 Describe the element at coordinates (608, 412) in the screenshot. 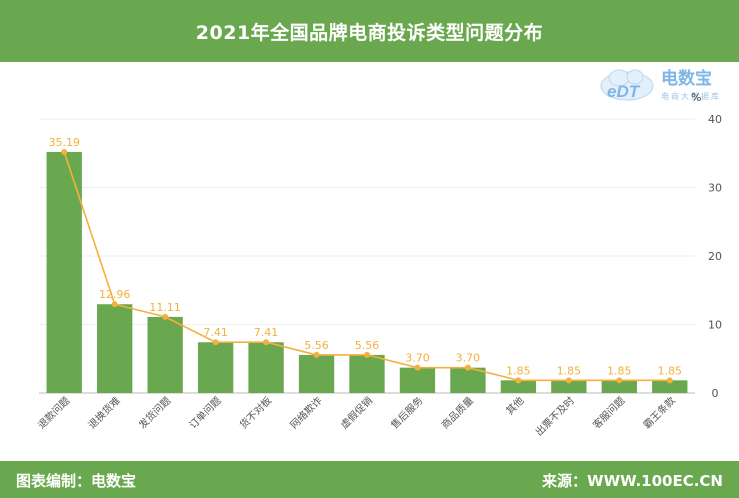

I see `x-tick-label: 客服问题` at that location.